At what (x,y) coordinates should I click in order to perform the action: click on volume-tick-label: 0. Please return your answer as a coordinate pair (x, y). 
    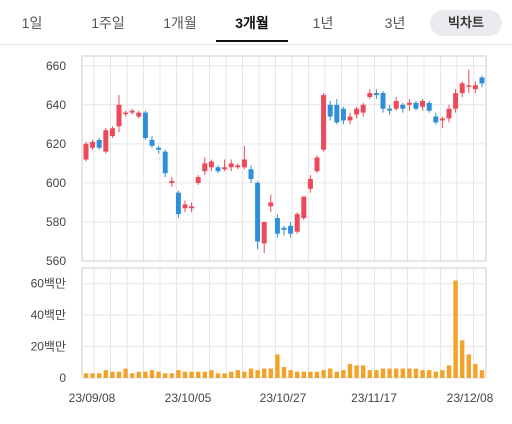
    Looking at the image, I should click on (62, 378).